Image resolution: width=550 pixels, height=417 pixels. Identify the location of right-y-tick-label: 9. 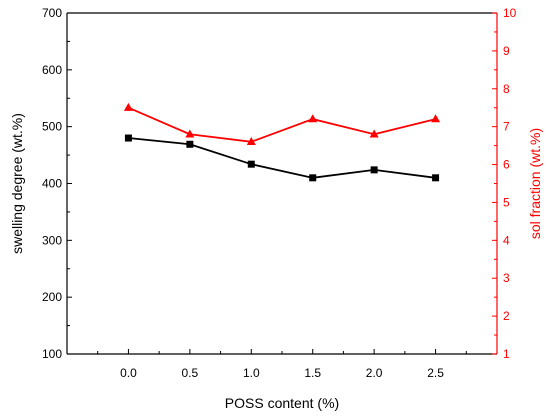
(506, 51).